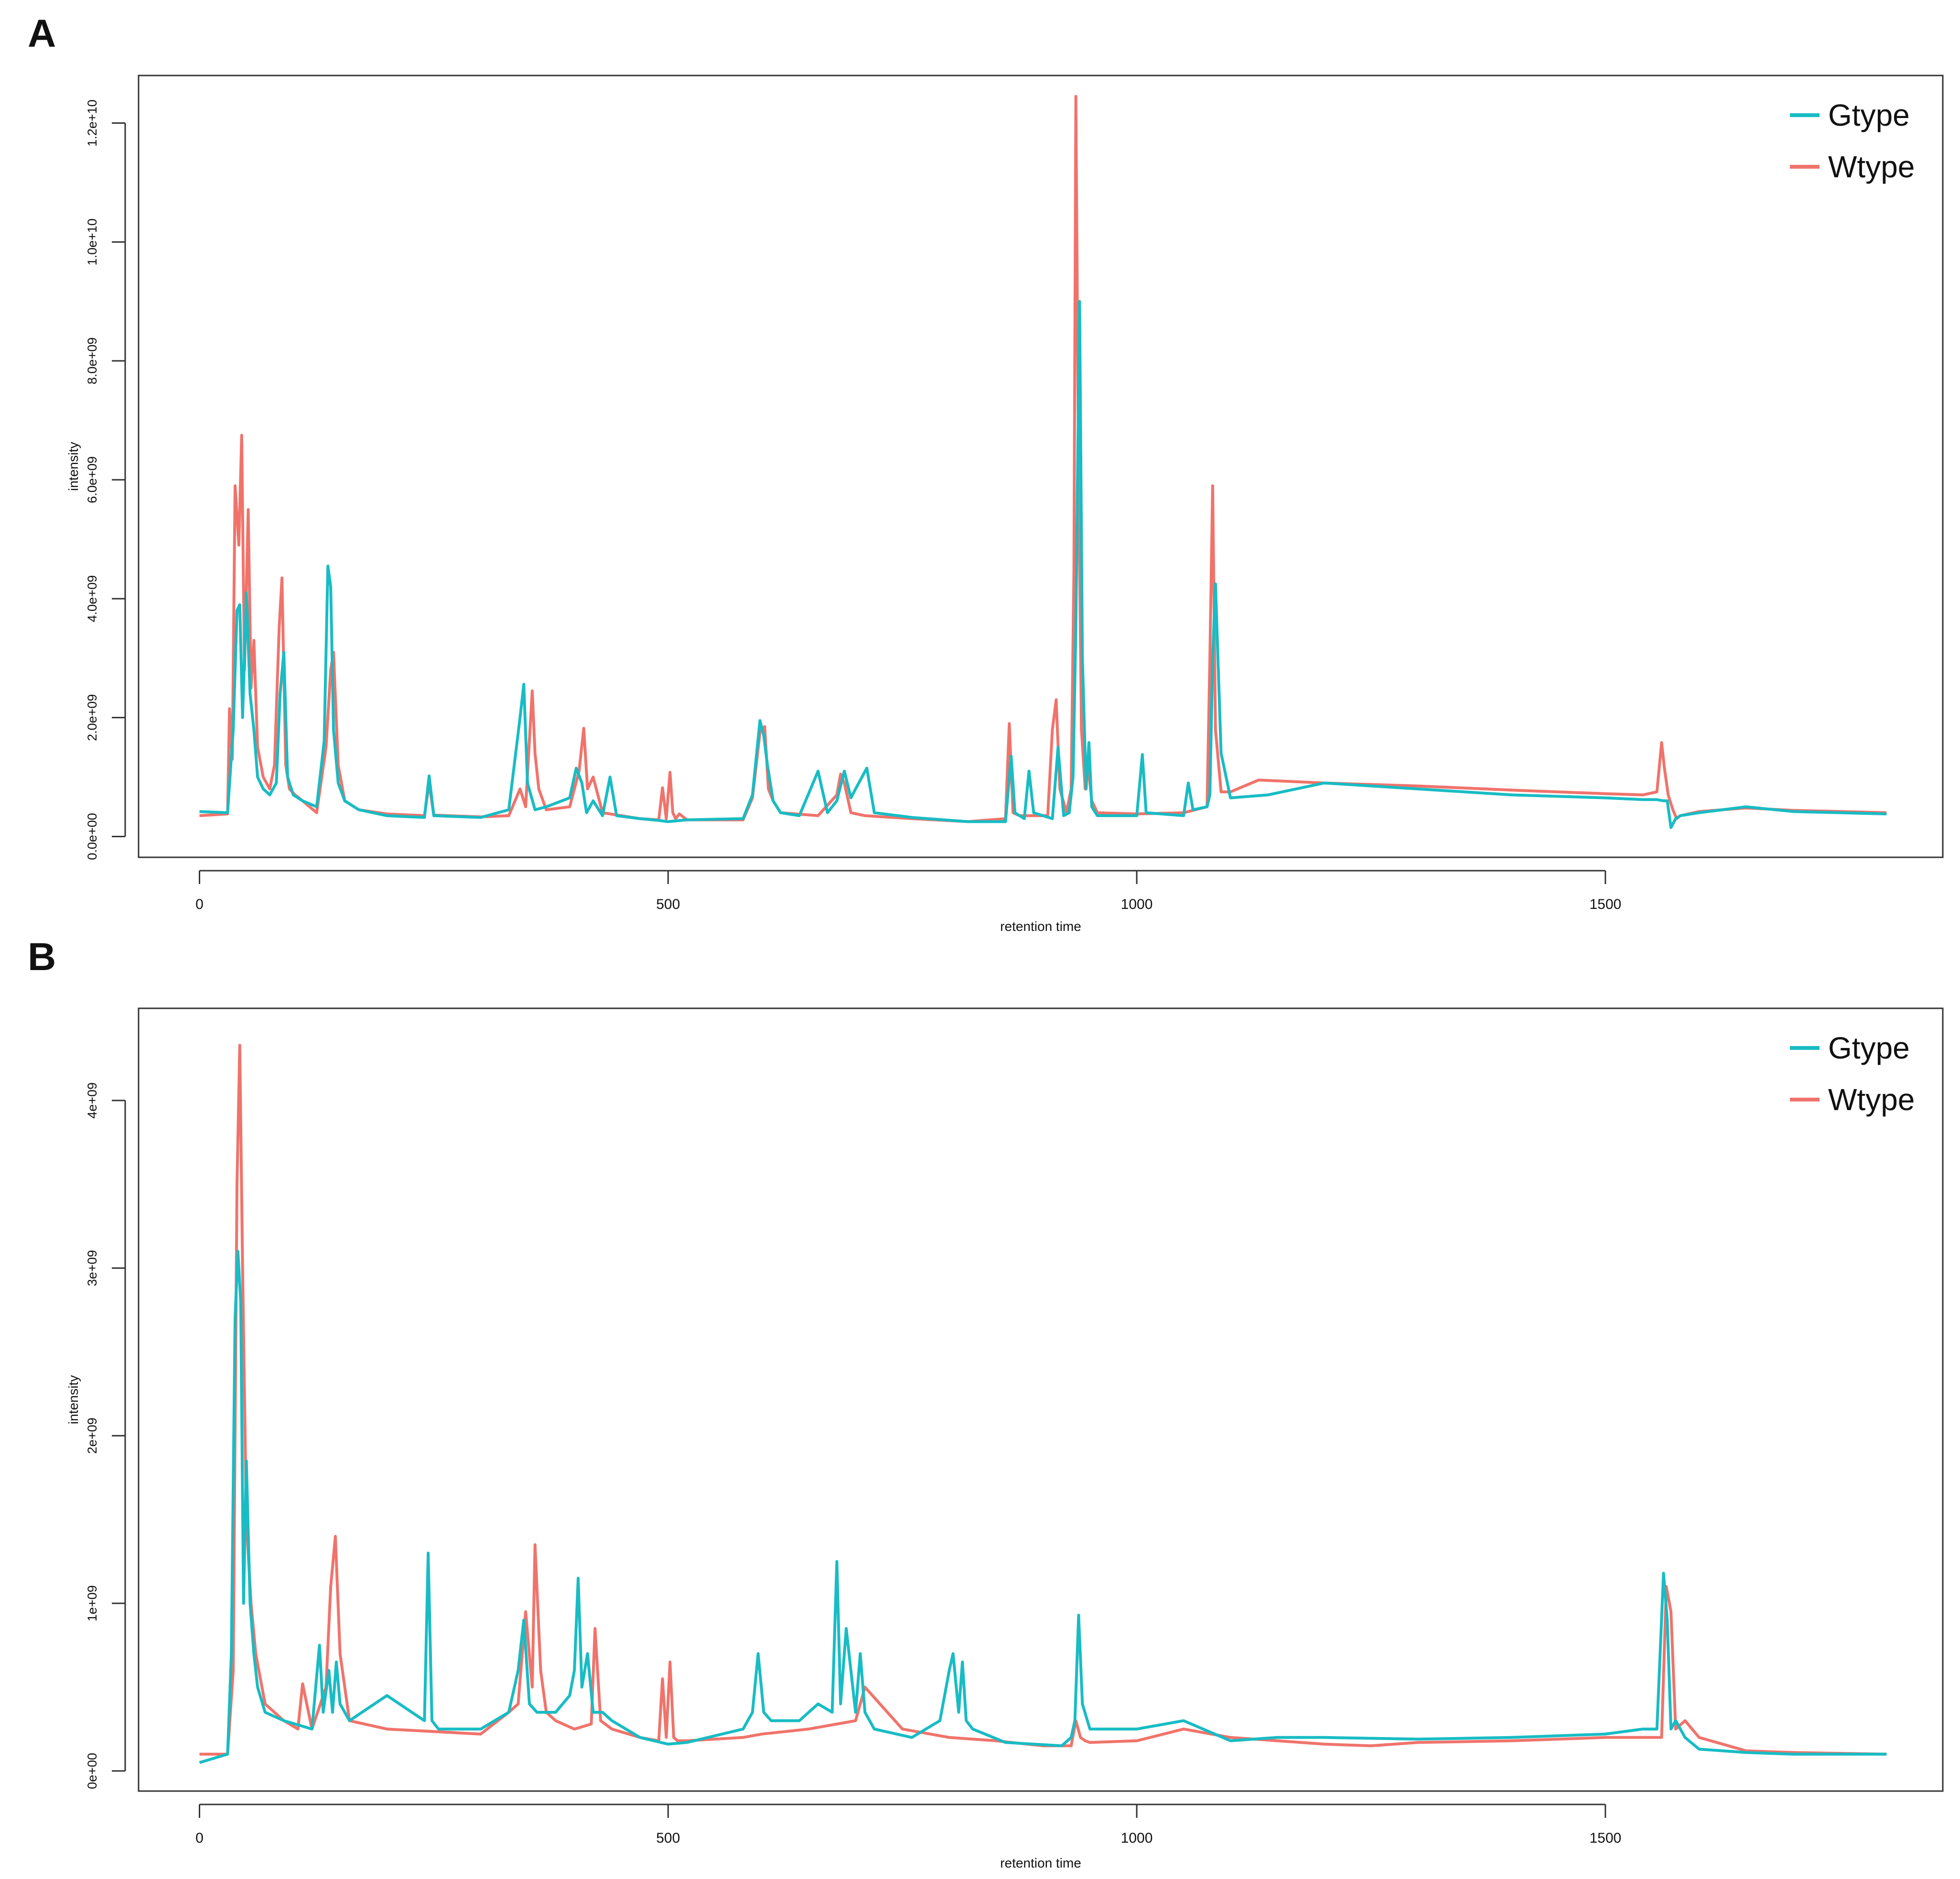  Describe the element at coordinates (1605, 904) in the screenshot. I see `chart-a-x-tick-label: 1500` at that location.